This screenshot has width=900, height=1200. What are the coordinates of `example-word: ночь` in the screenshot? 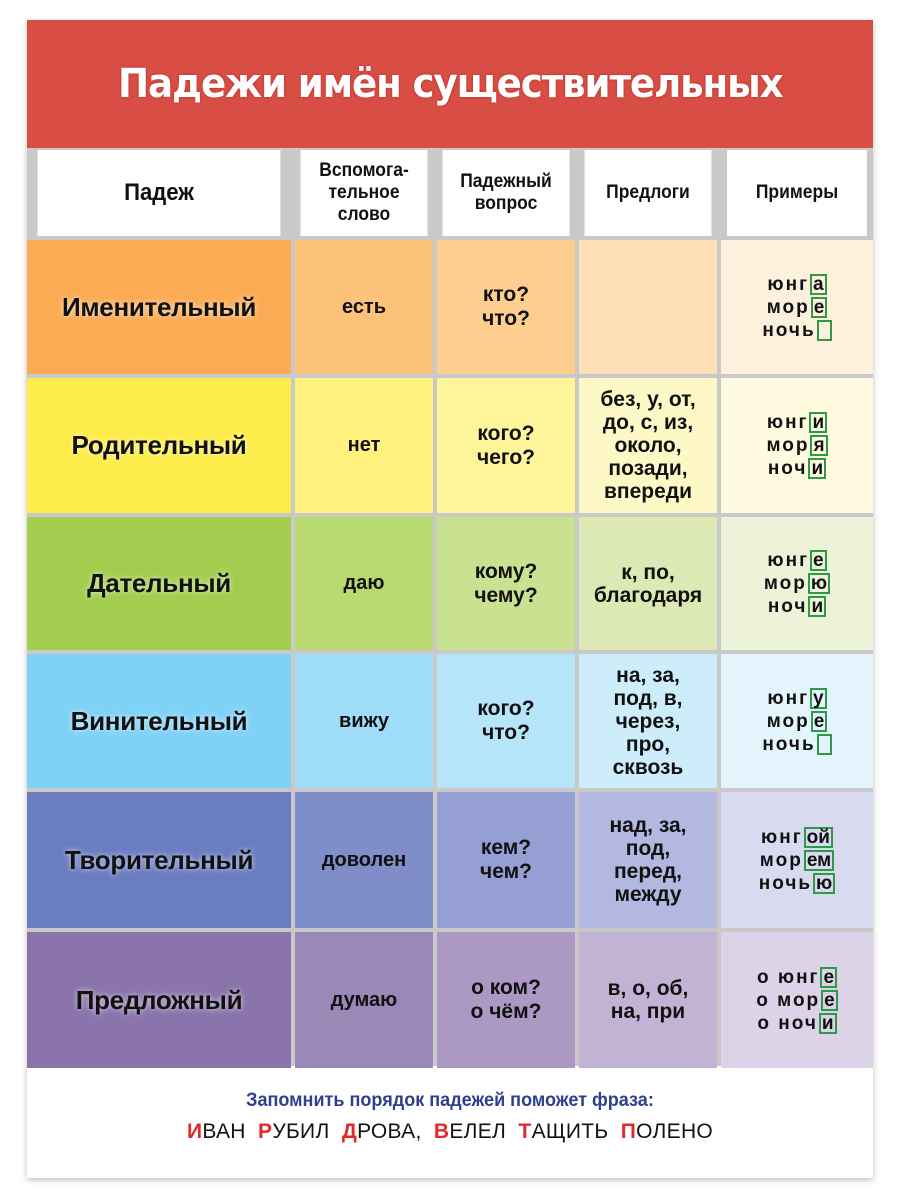 It's located at (797, 744).